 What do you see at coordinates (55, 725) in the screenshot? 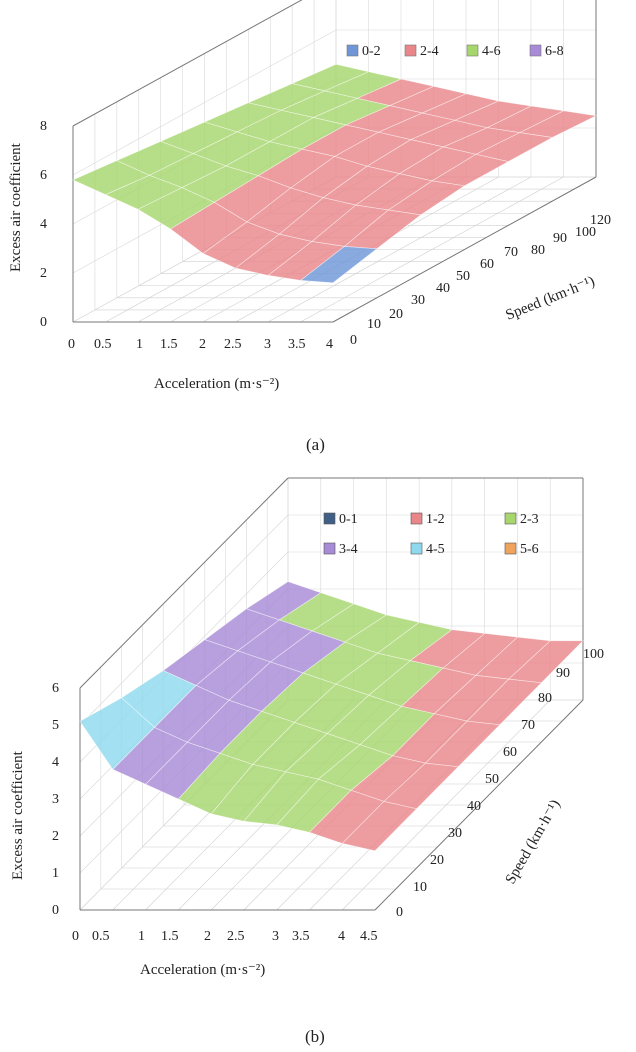
I see `z-tick-label: 5` at bounding box center [55, 725].